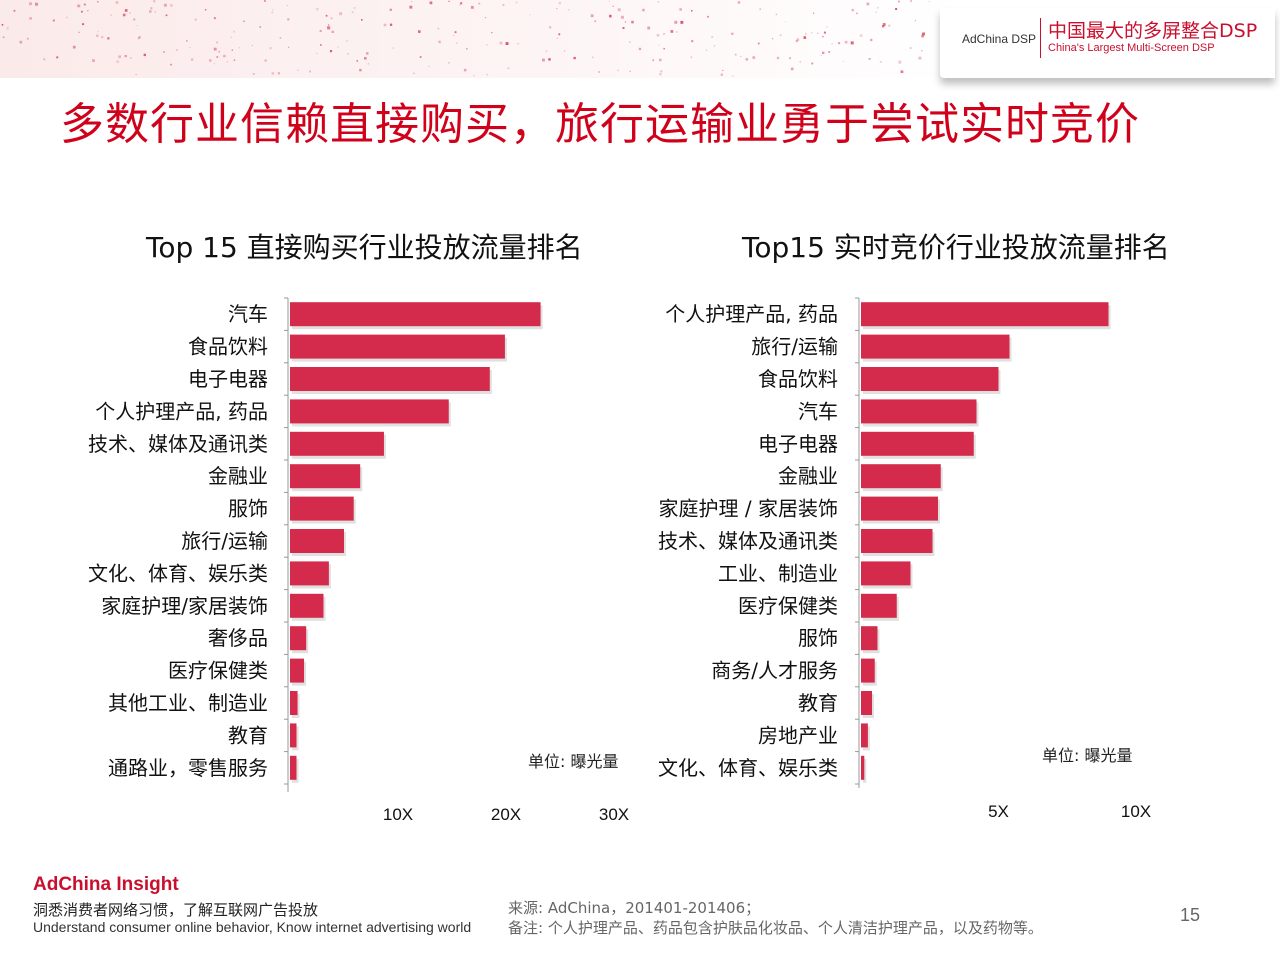  I want to click on category-label: 家庭护理 / 家居装饰, so click(748, 509).